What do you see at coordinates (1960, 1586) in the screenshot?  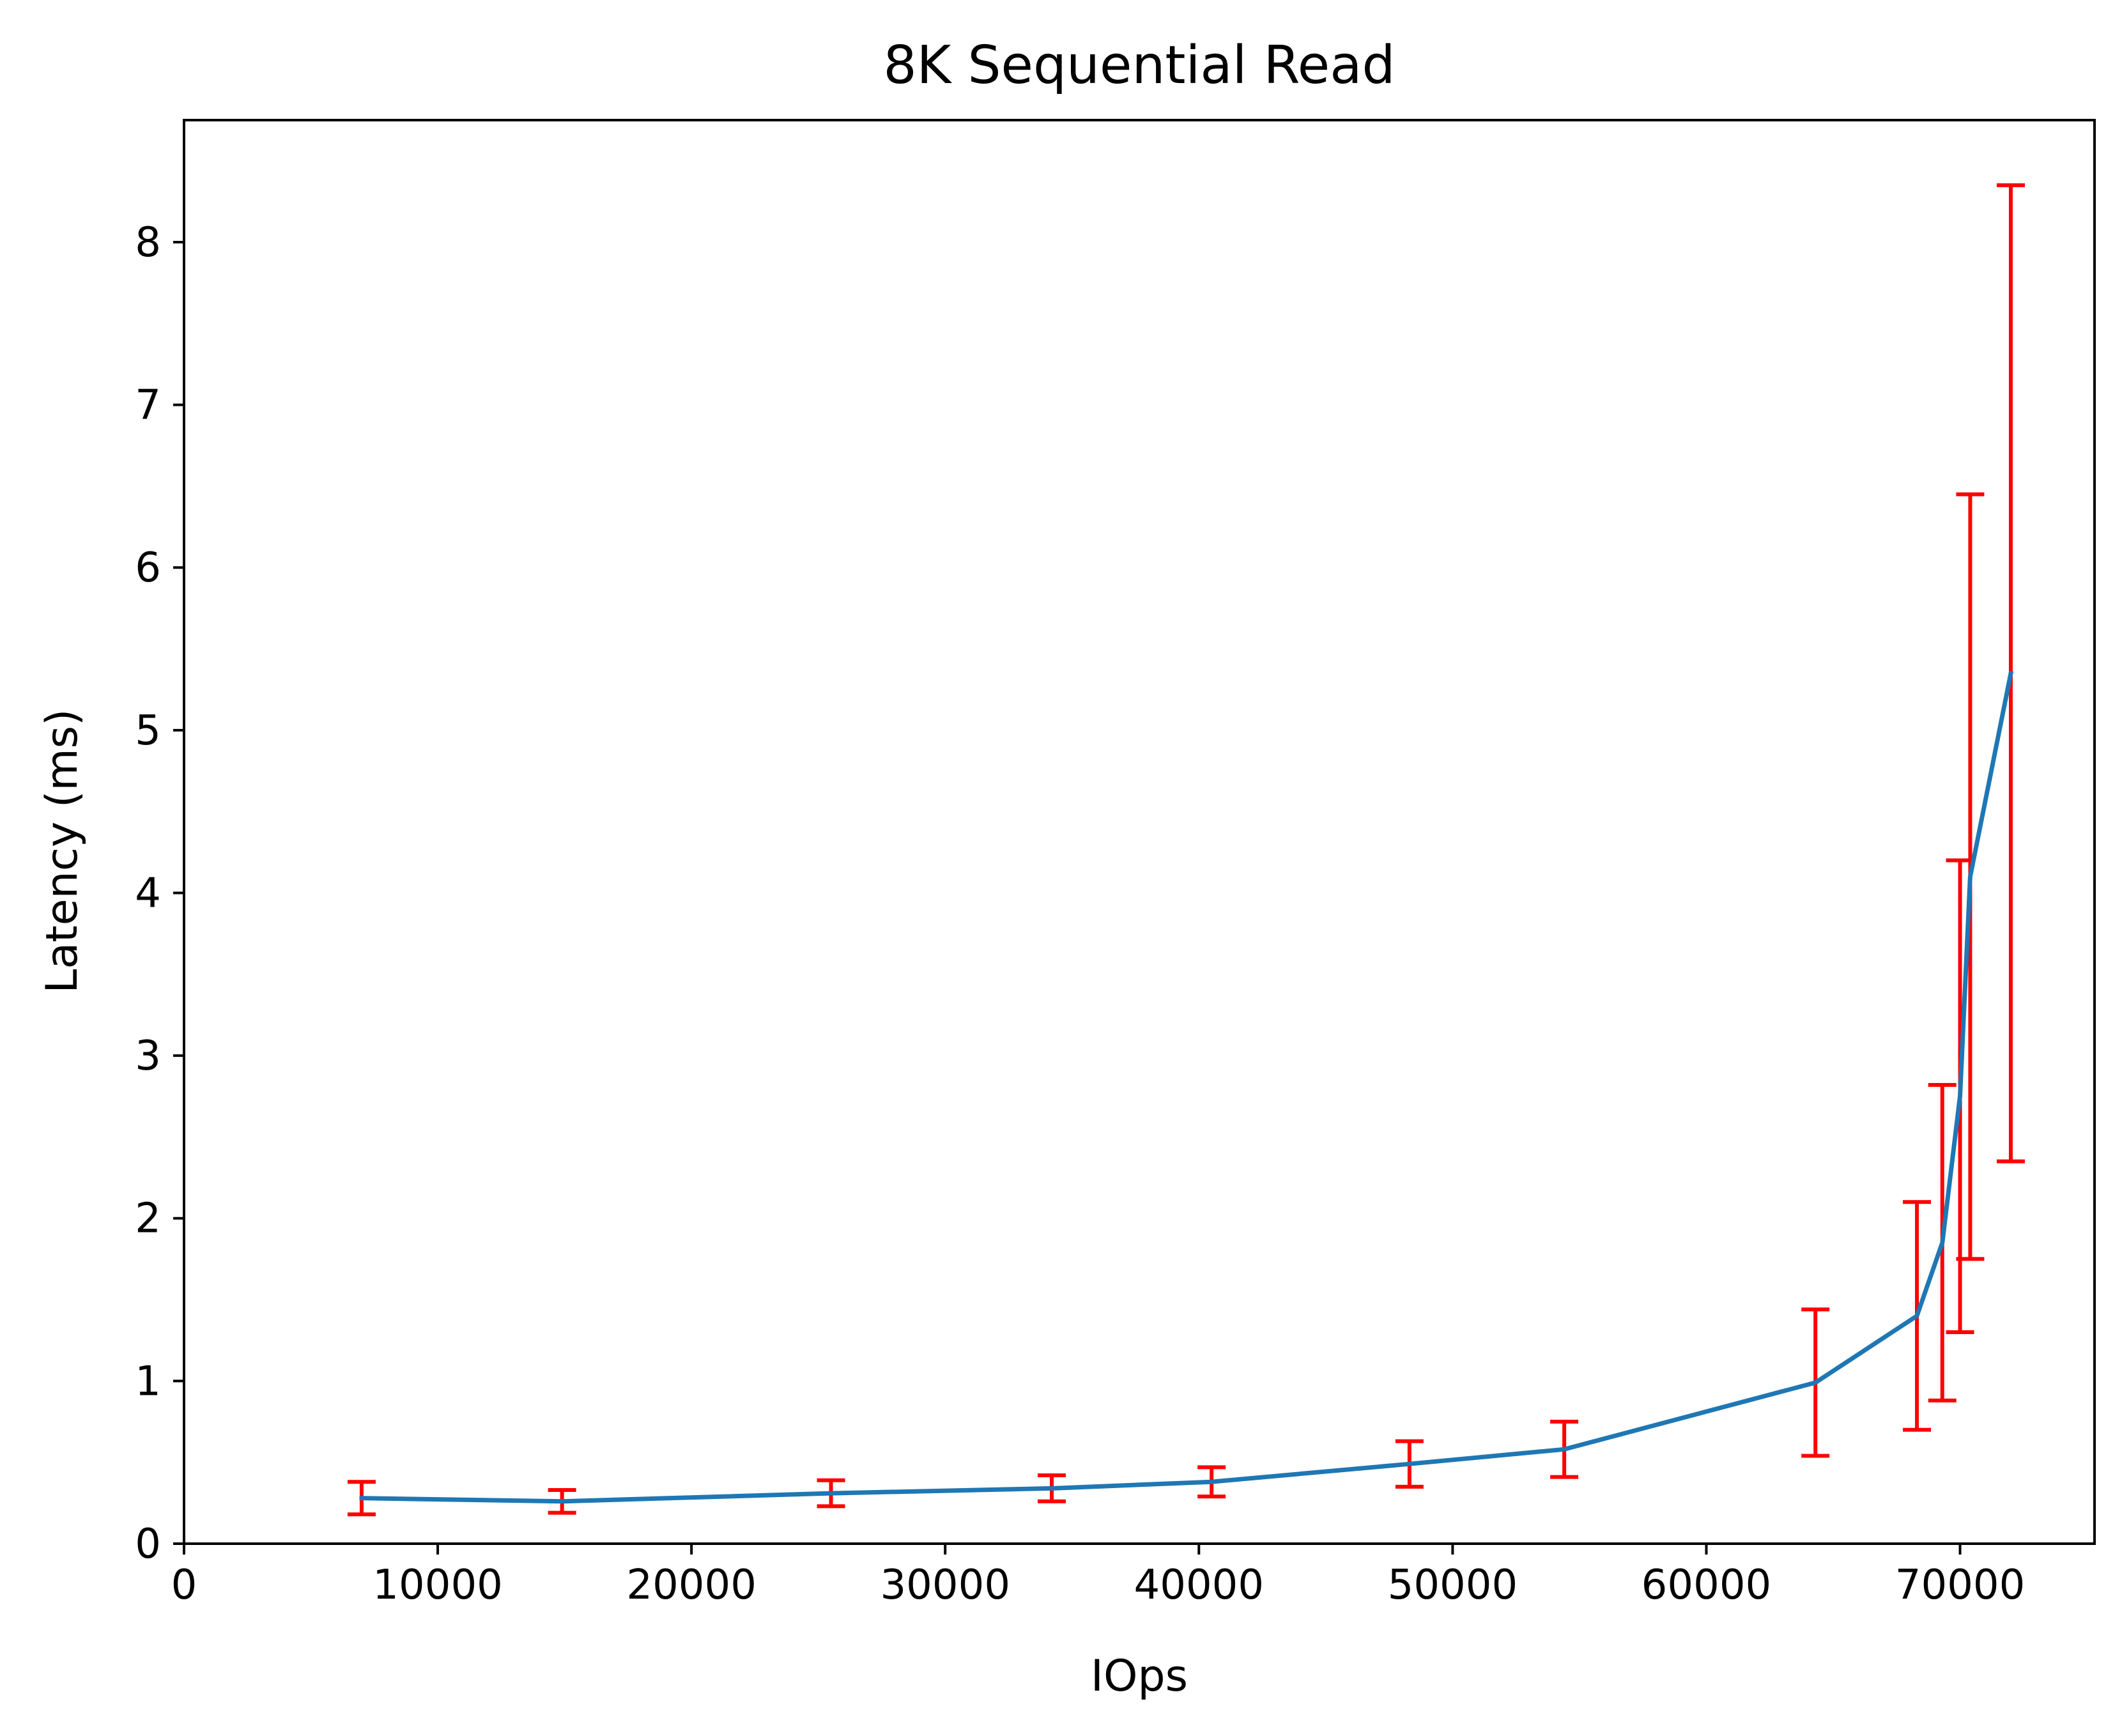 I see `x-tick-label: 70000` at bounding box center [1960, 1586].